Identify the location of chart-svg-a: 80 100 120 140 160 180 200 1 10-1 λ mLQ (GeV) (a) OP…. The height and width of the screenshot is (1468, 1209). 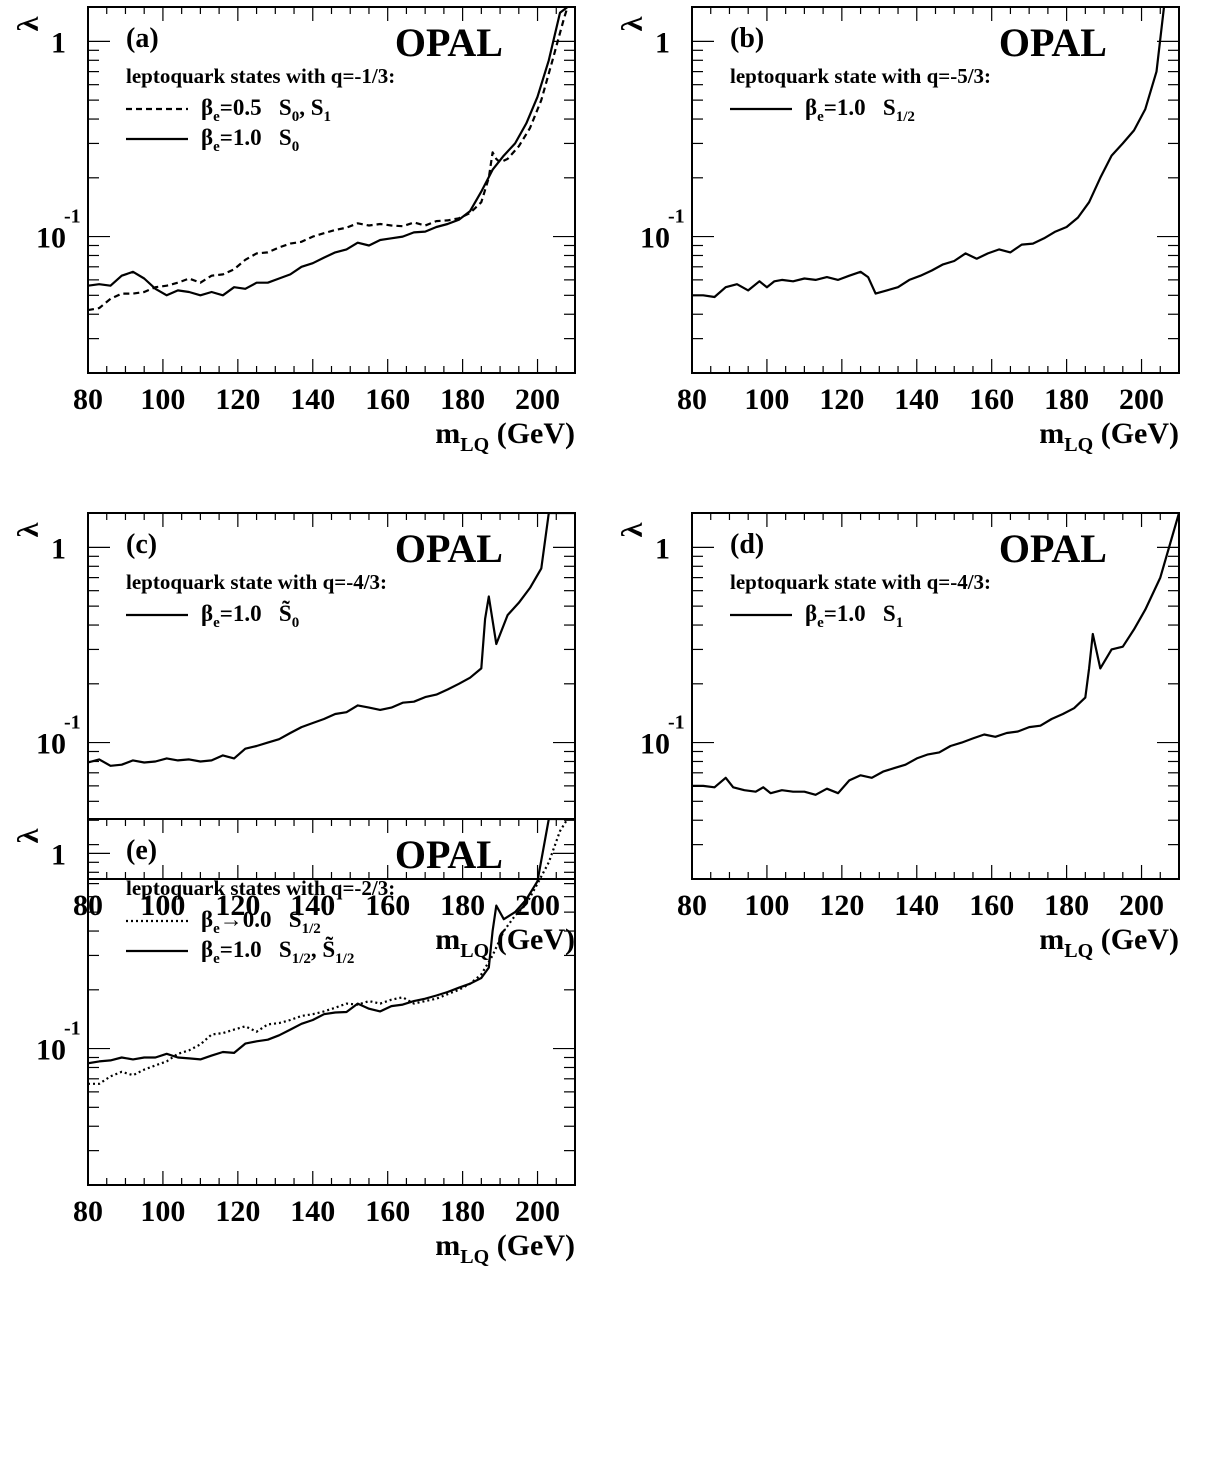
(294, 231).